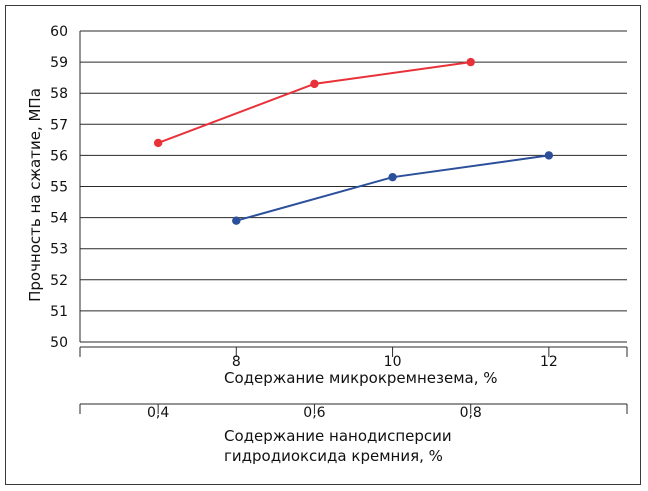  Describe the element at coordinates (59, 343) in the screenshot. I see `y-tick-label: 50` at that location.